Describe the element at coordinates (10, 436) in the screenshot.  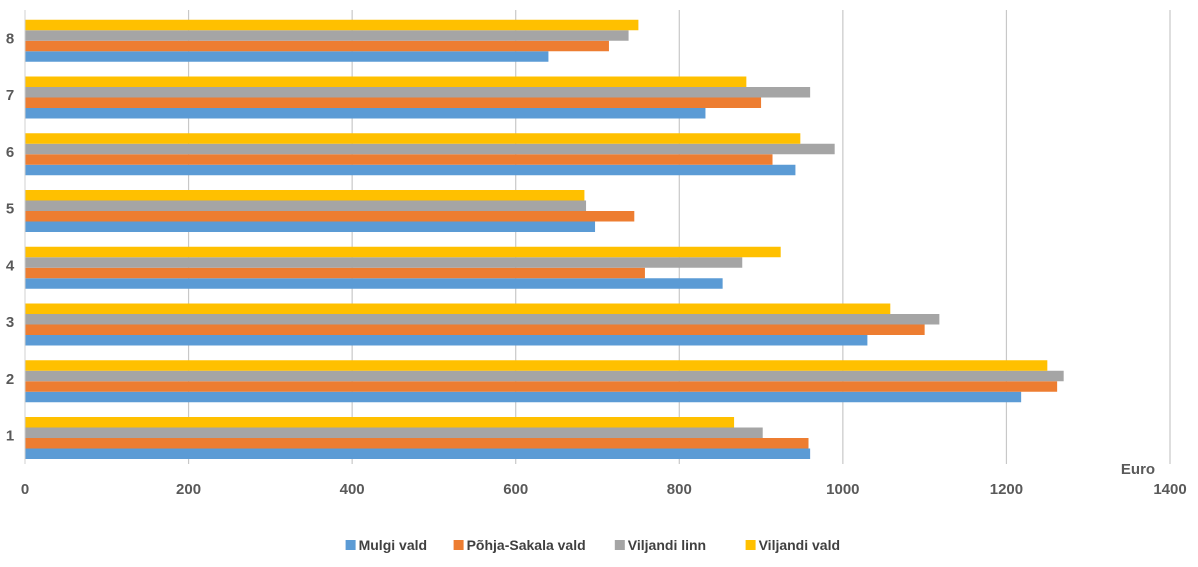
I see `y-category-label: 1` at that location.